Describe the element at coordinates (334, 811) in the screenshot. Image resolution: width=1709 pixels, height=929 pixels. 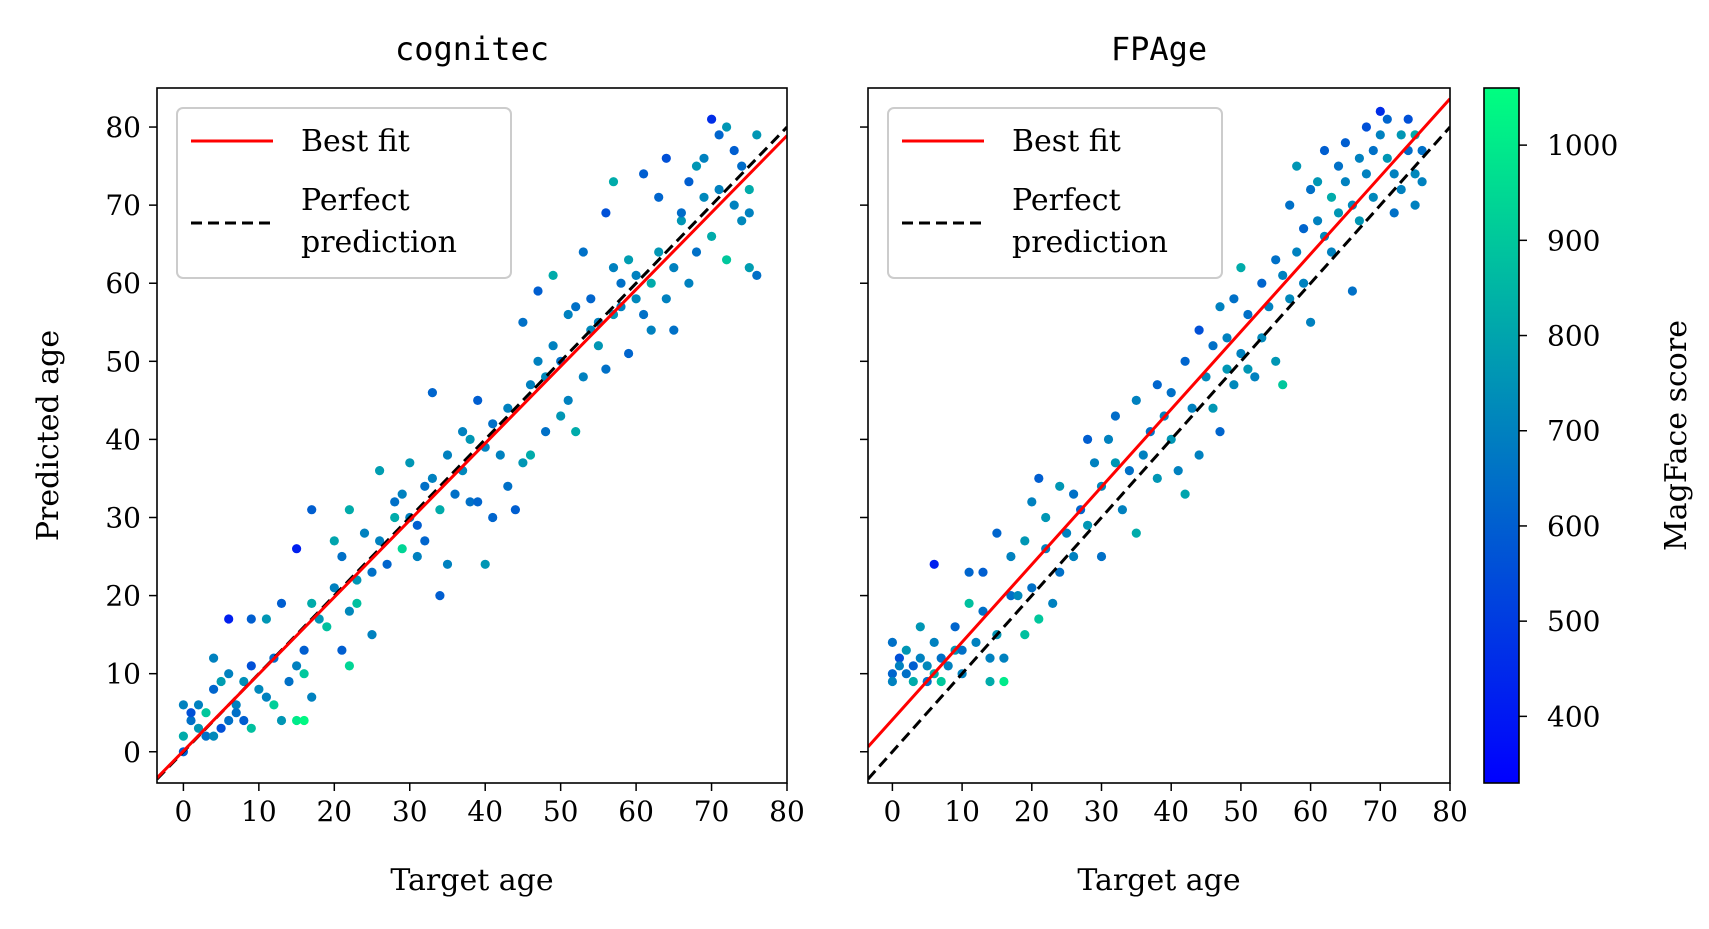
I see `x-tick-label: 20` at that location.